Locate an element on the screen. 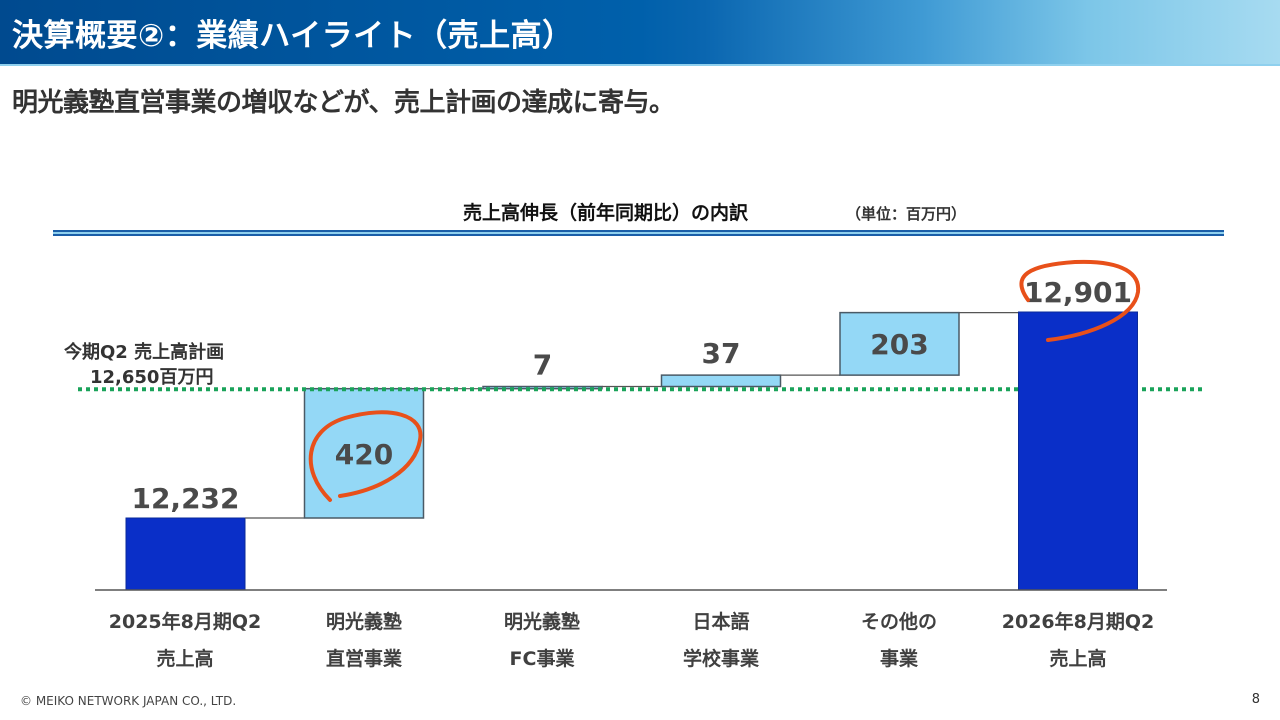 This screenshot has width=1280, height=720. value-label: 37 is located at coordinates (721, 353).